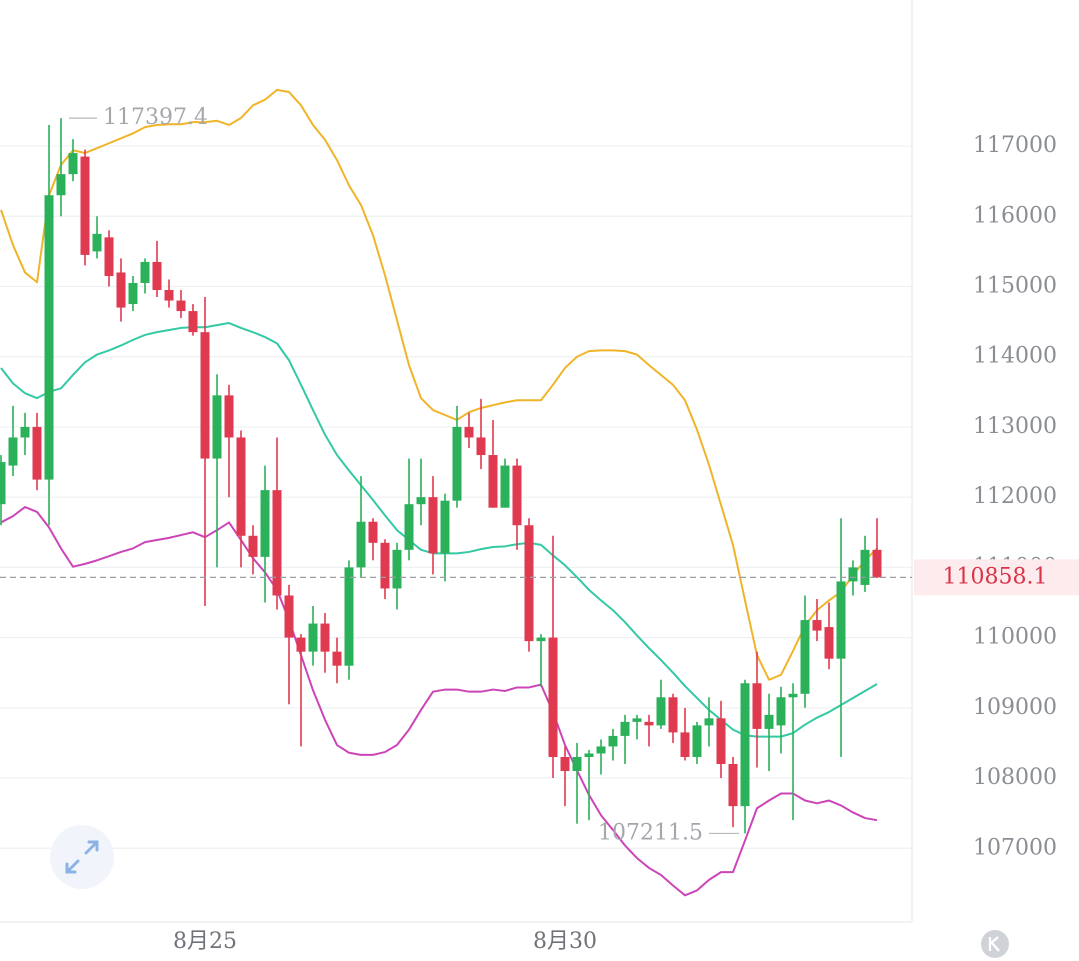 This screenshot has height=961, width=1079. What do you see at coordinates (1015, 847) in the screenshot?
I see `y-tick-label: 107000` at bounding box center [1015, 847].